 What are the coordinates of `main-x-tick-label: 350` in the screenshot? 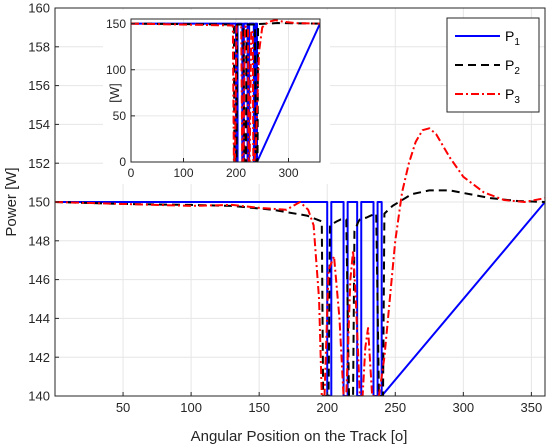 It's located at (532, 407).